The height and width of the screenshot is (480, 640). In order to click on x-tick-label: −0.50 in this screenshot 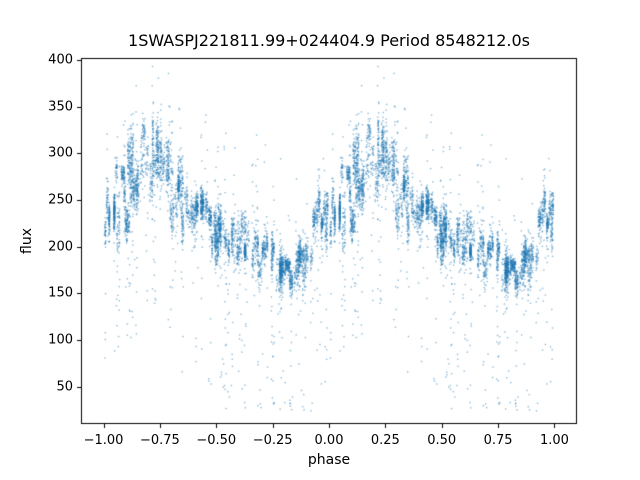, I will do `click(216, 440)`.